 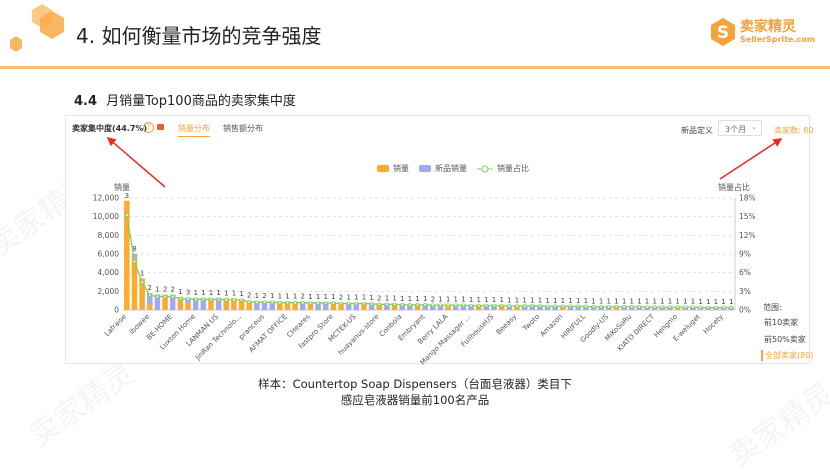 I want to click on new-definition-value: 3个月, so click(x=736, y=129).